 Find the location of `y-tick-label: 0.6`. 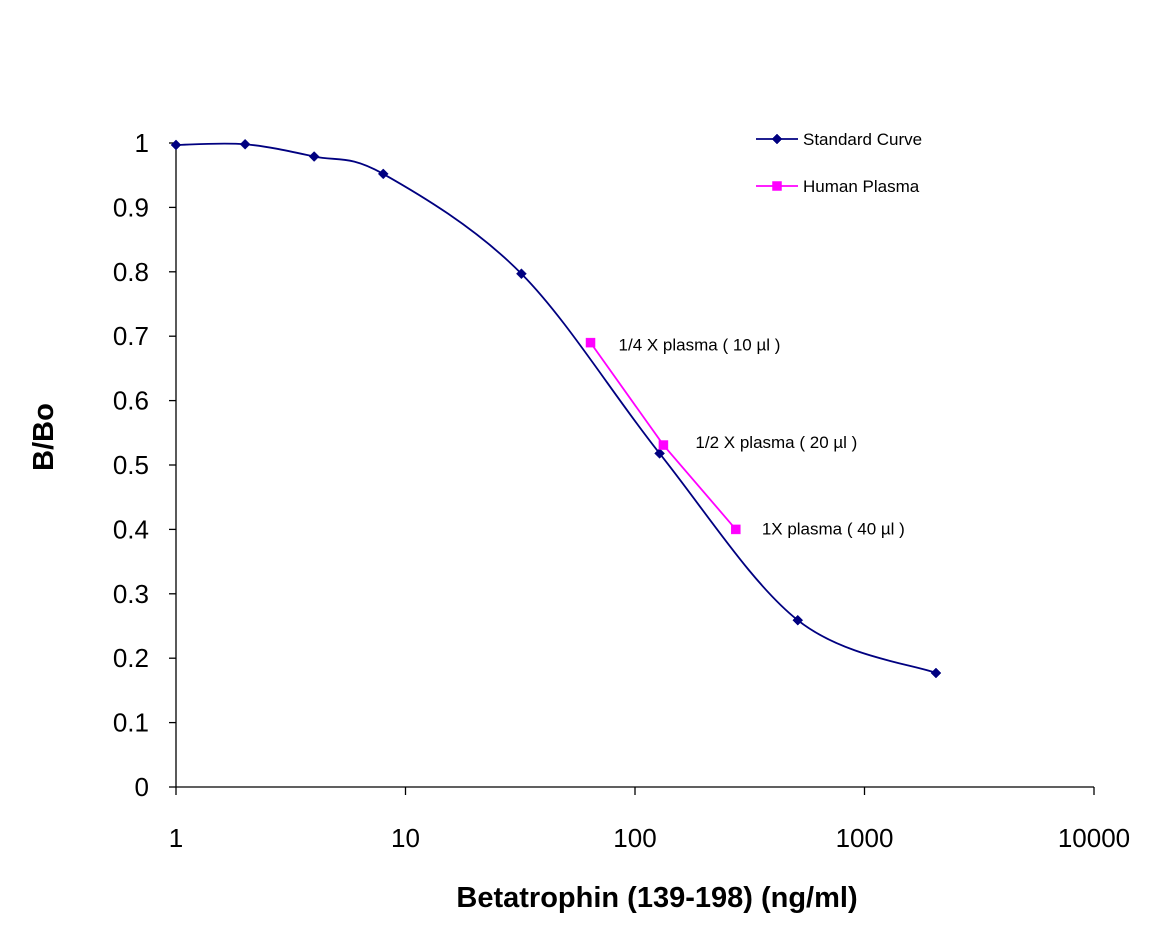

y-tick-label: 0.6 is located at coordinates (131, 401).